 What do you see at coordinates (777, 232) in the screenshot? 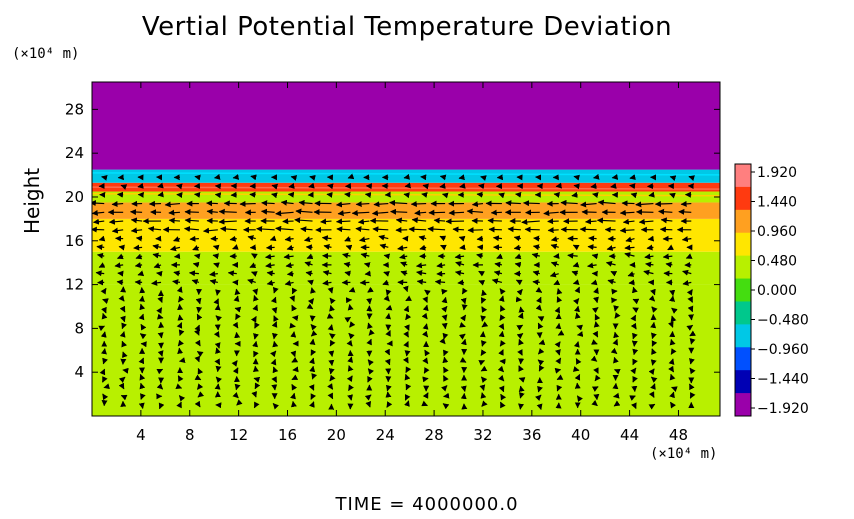
I see `colorbar-tick-label: 0.960` at bounding box center [777, 232].